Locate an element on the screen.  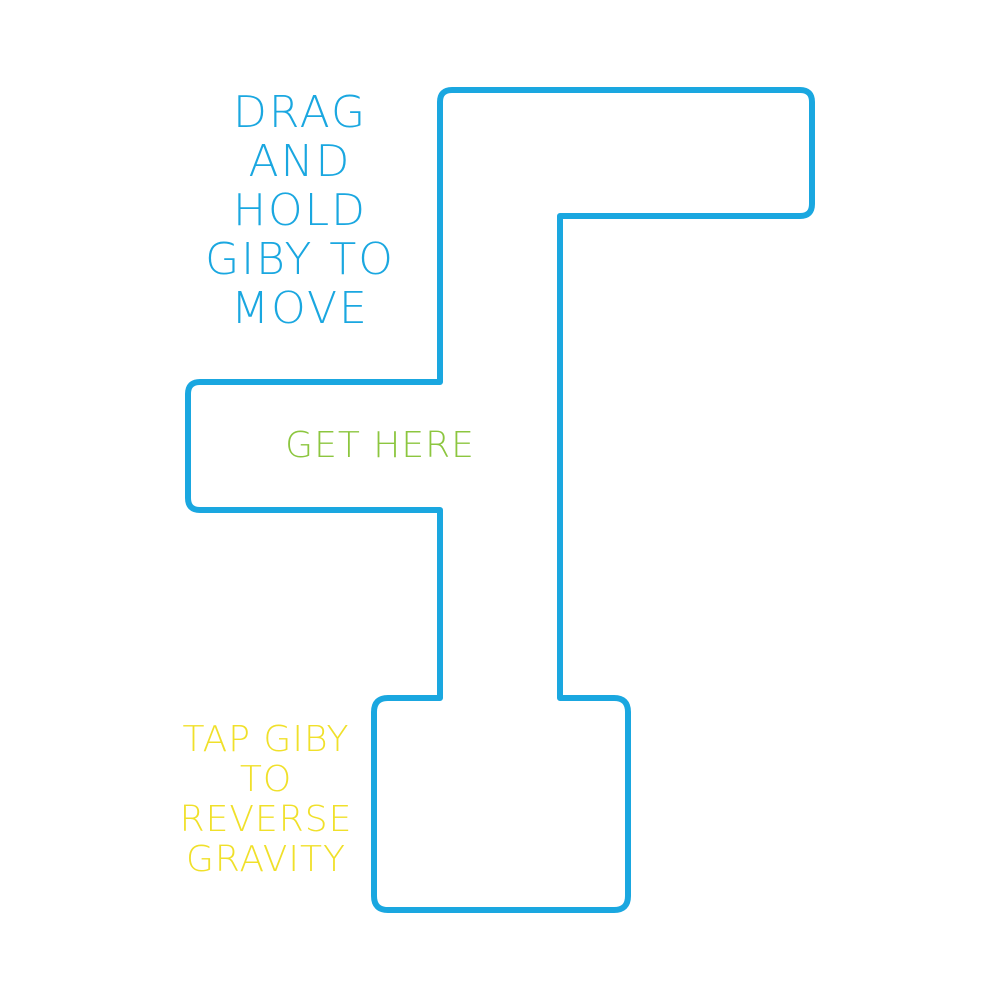
drag-hint-text: DRAG AND HOLD GIBY TO MOVE is located at coordinates (300, 210).